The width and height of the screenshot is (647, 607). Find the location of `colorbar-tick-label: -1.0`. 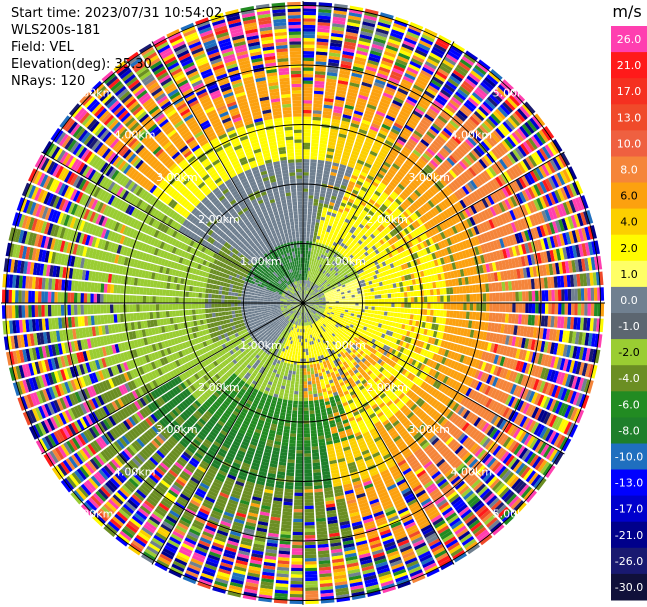

colorbar-tick-label: -1.0 is located at coordinates (628, 326).